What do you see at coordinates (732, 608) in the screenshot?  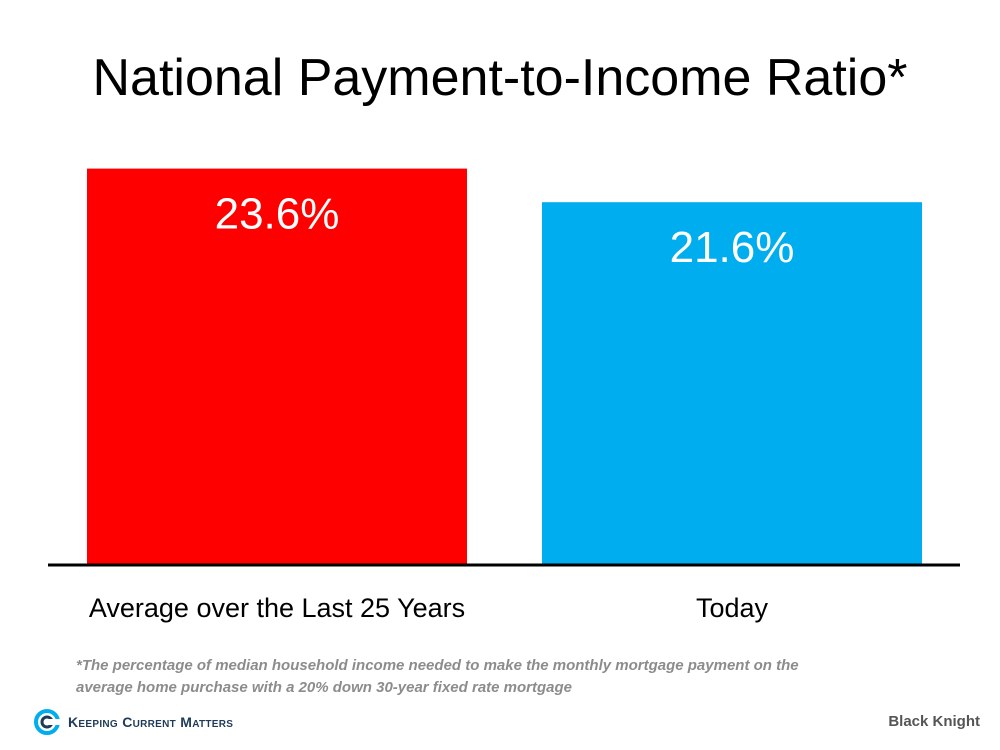 I see `category-label-2: Today` at bounding box center [732, 608].